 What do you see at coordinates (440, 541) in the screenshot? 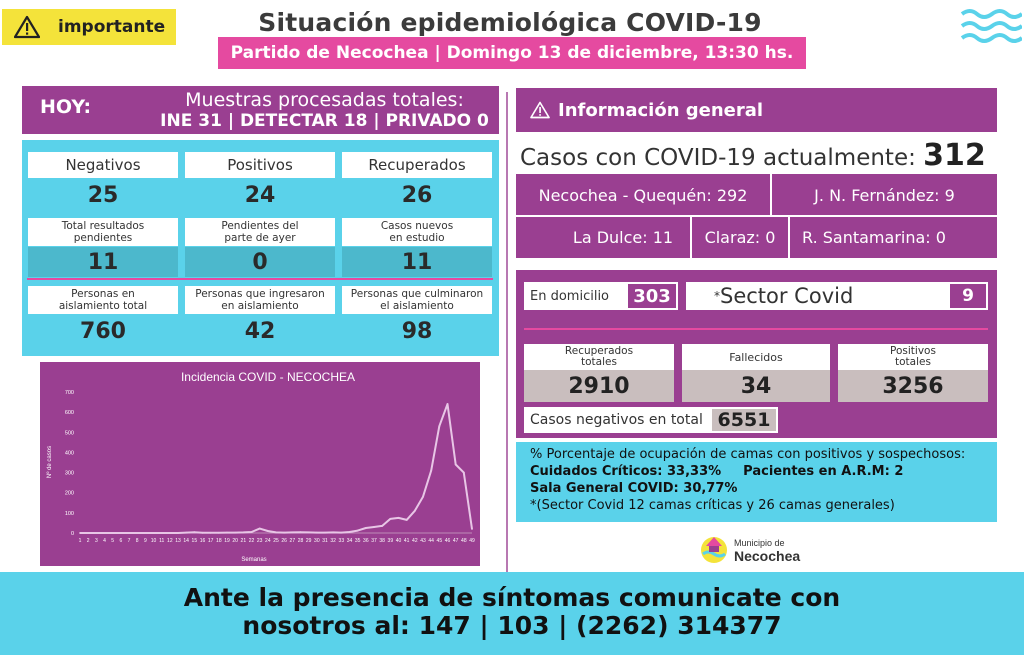
I see `x-tick-label: 45` at bounding box center [440, 541].